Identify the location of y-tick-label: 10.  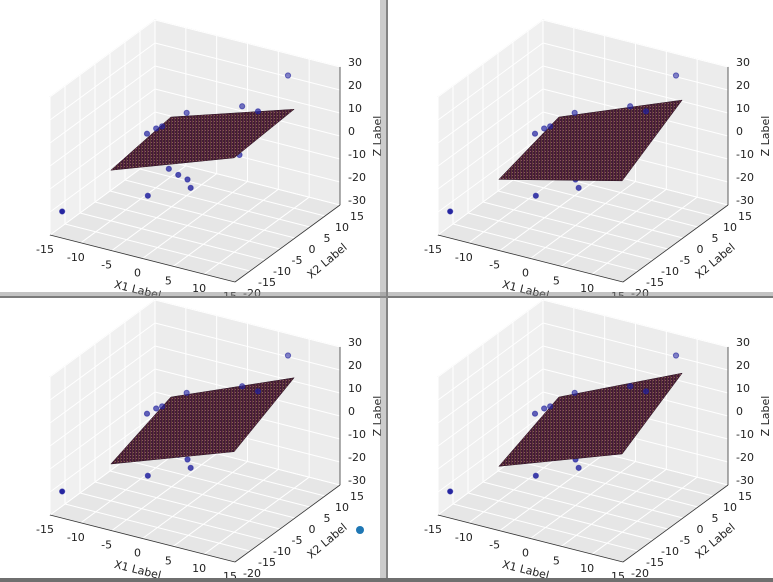
(730, 227).